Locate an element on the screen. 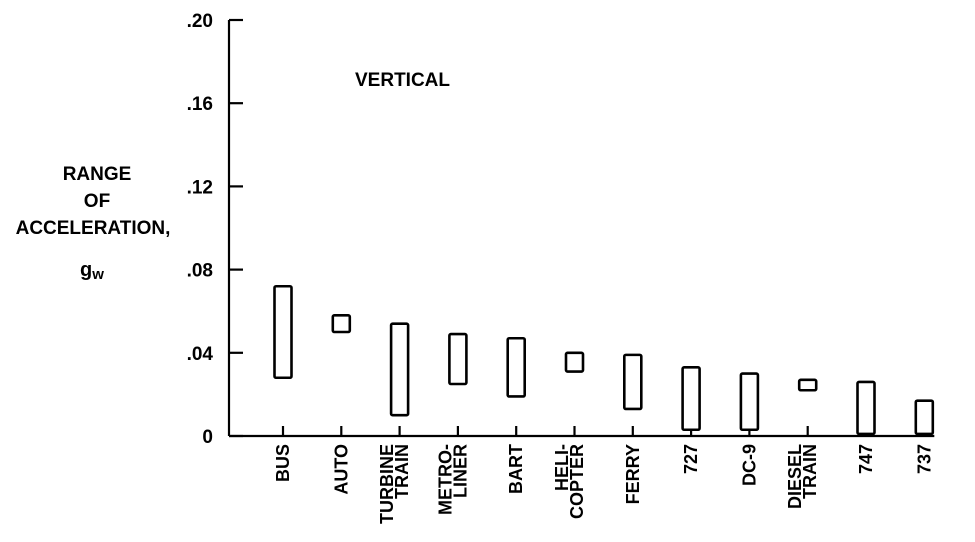  category-label: FERRY is located at coordinates (633, 474).